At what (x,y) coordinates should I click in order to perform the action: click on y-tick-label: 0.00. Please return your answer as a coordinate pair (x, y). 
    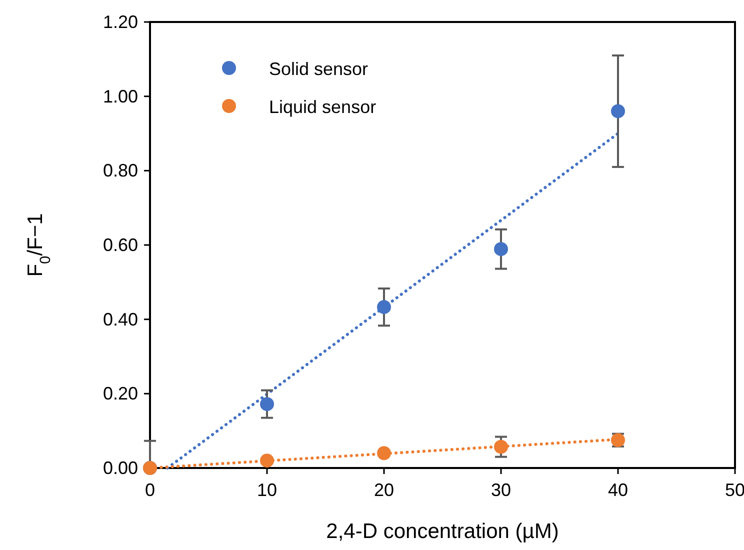
    Looking at the image, I should click on (120, 468).